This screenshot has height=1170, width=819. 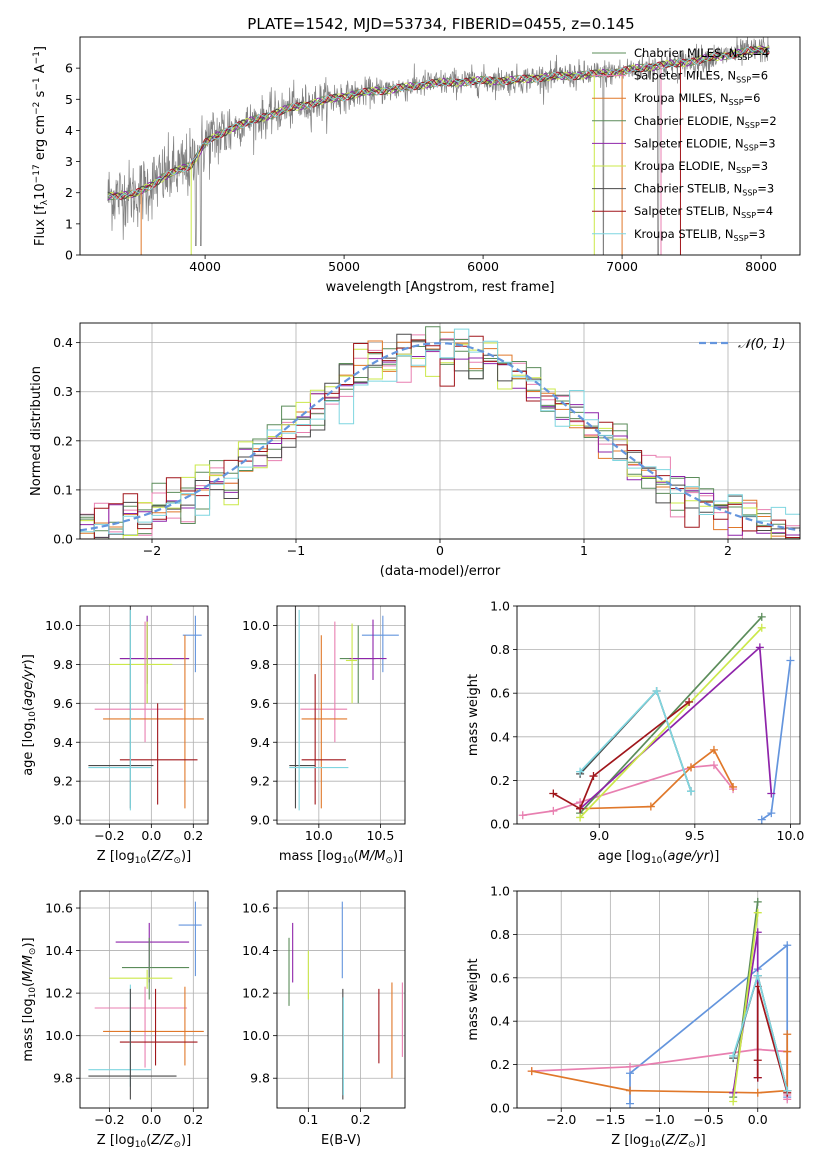 What do you see at coordinates (695, 835) in the screenshot?
I see `x-tick-label: 9.5` at bounding box center [695, 835].